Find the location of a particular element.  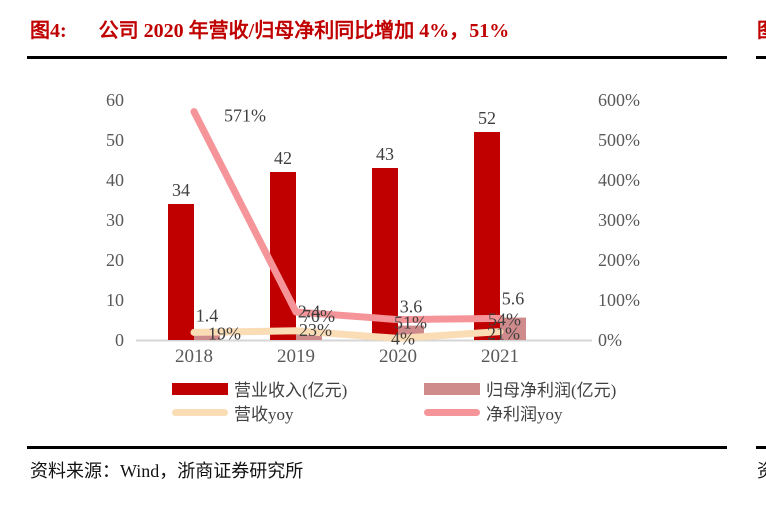

next-column-figure-fragment: 图 is located at coordinates (761, 28).